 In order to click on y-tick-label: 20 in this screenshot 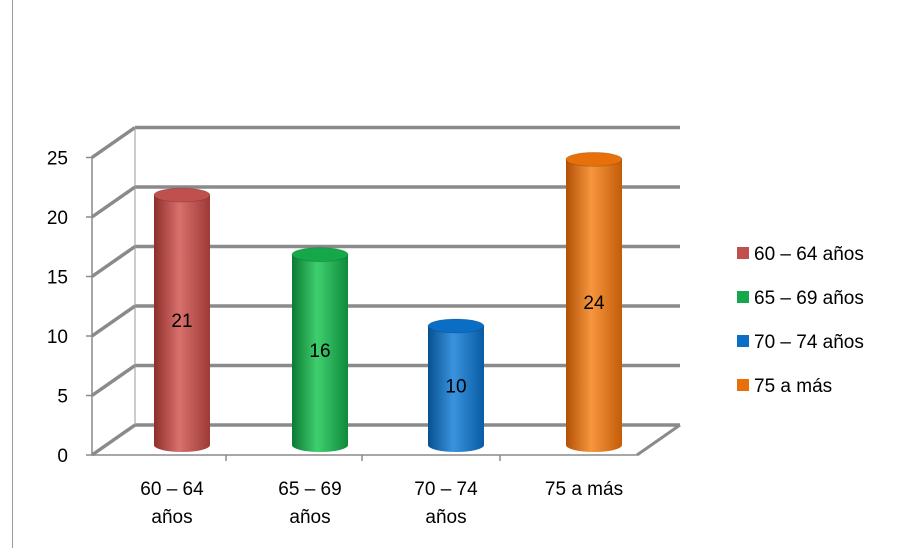, I will do `click(57, 218)`.